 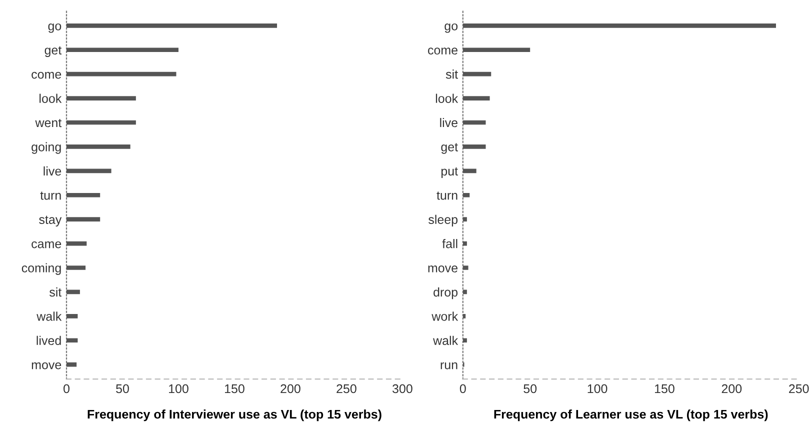 I want to click on x-tick-label: 300, so click(x=402, y=389).